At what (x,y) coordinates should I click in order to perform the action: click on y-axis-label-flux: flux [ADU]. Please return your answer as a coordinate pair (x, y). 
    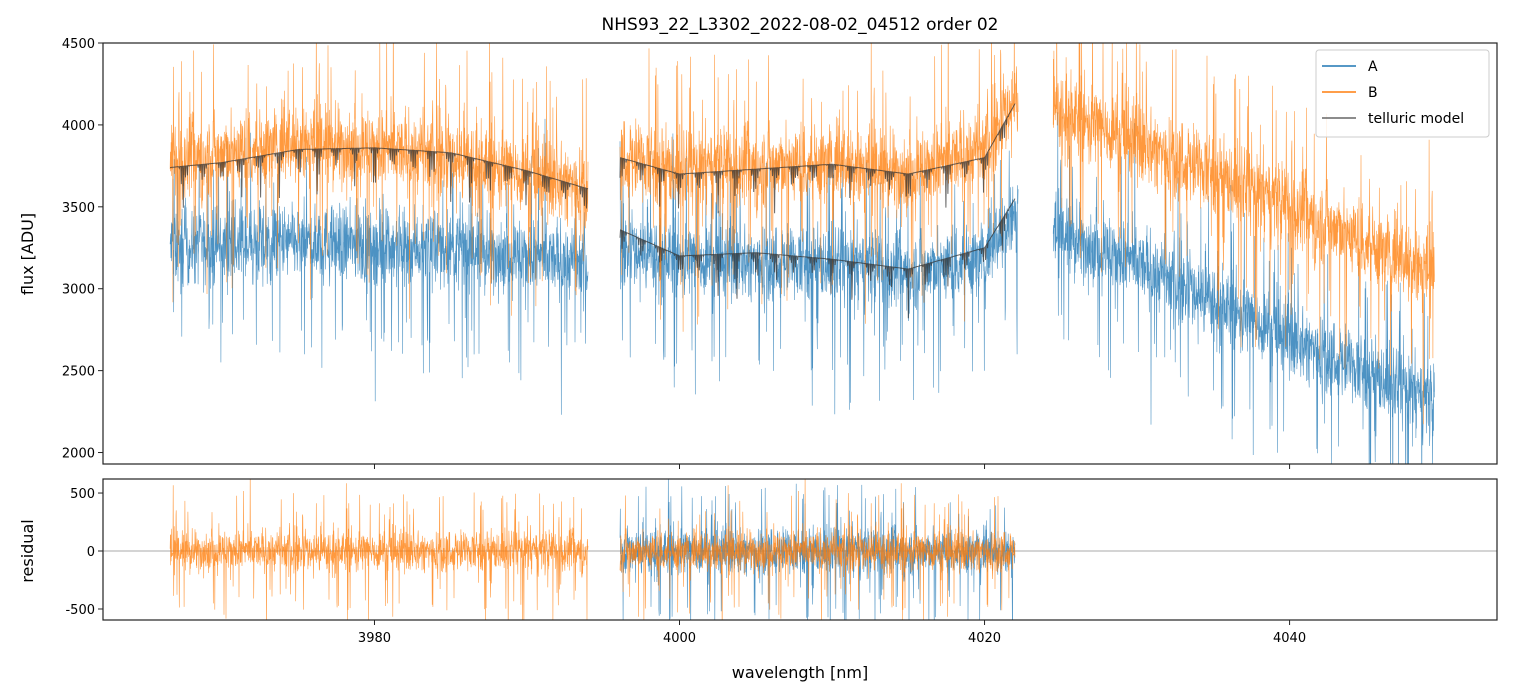
    Looking at the image, I should click on (27, 254).